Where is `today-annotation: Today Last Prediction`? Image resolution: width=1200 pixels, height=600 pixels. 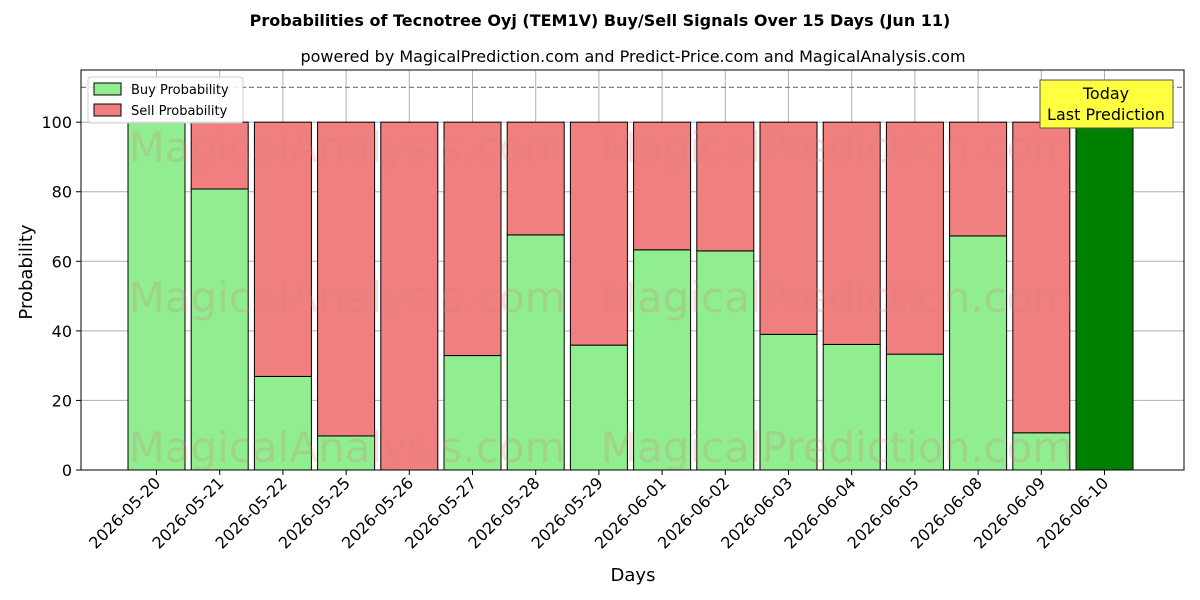 today-annotation: Today Last Prediction is located at coordinates (1106, 104).